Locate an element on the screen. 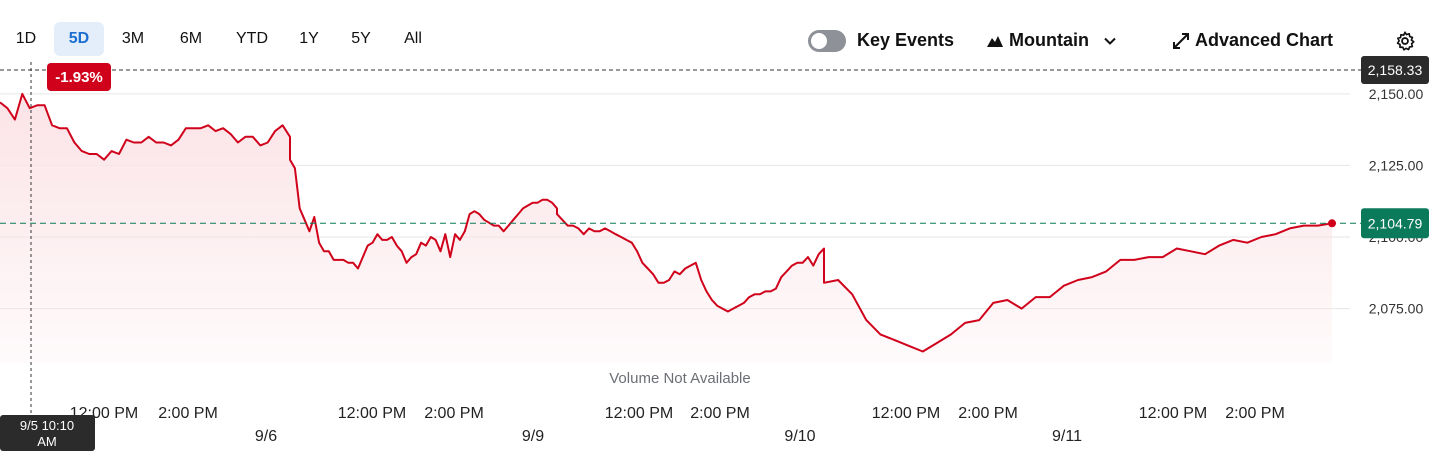  y-tick-label: 2,125.00 is located at coordinates (1396, 165).